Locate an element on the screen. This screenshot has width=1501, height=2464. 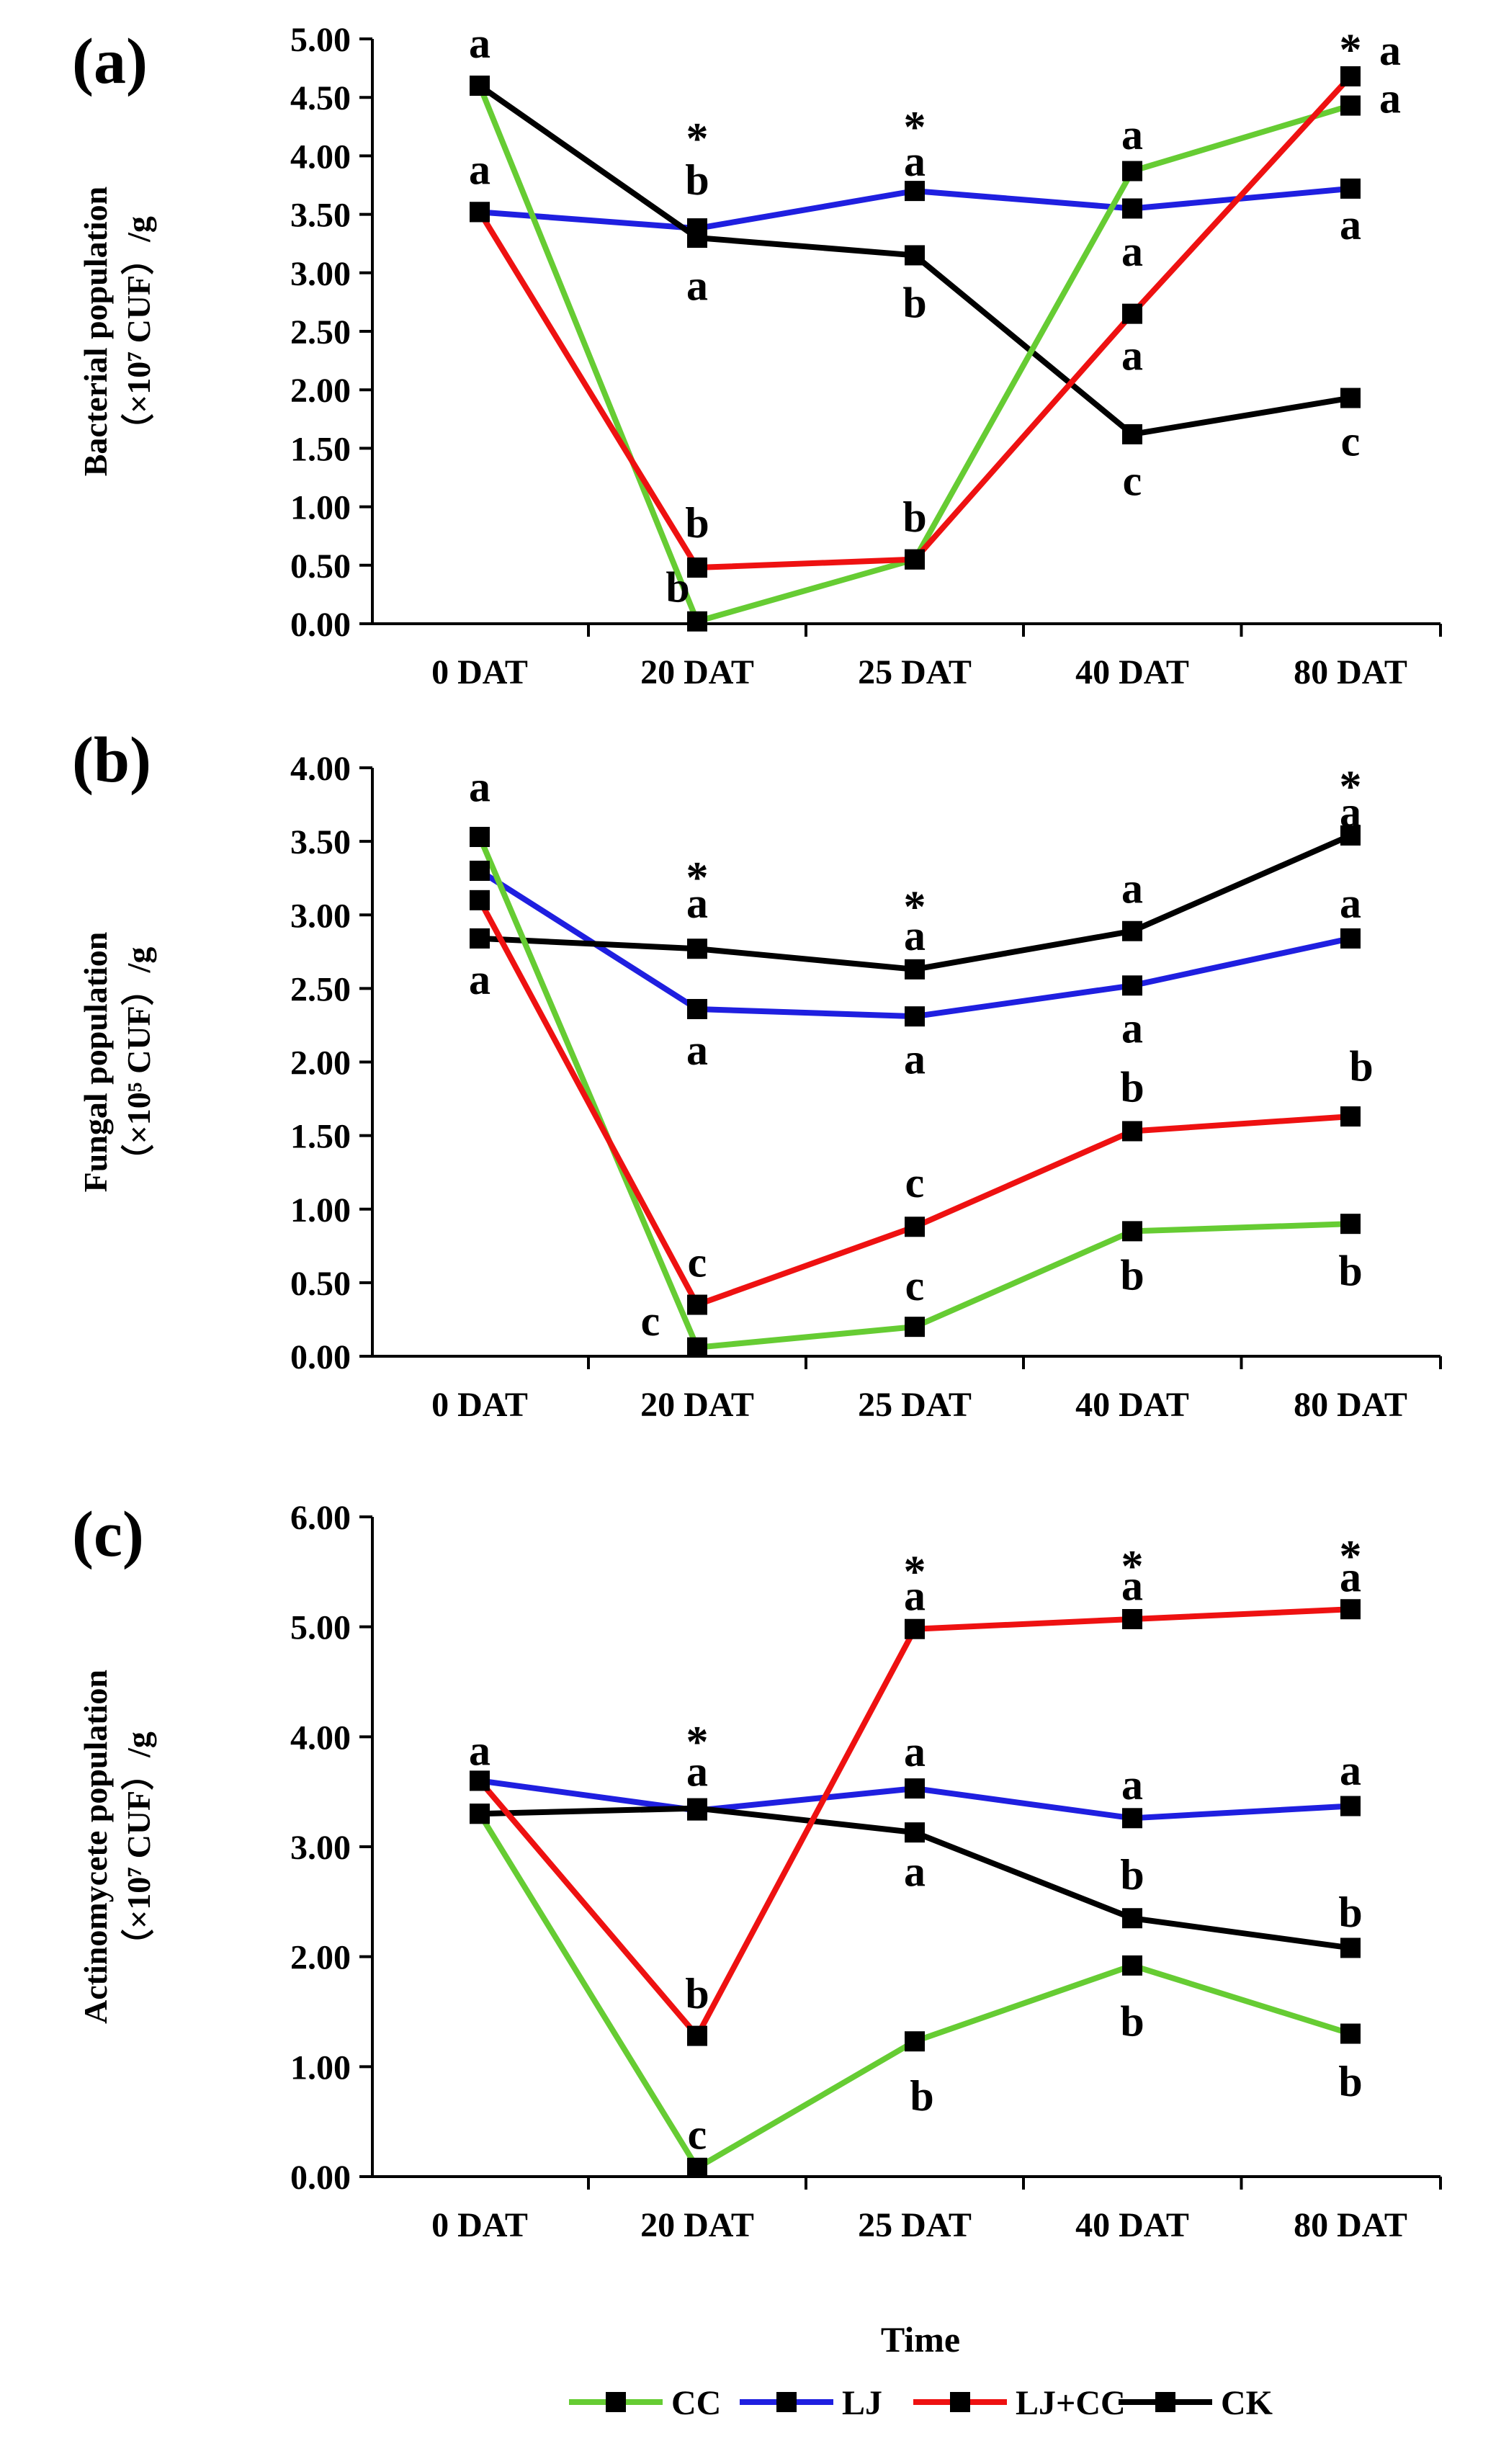
y-tick-label: 2.00 is located at coordinates (320, 1958).